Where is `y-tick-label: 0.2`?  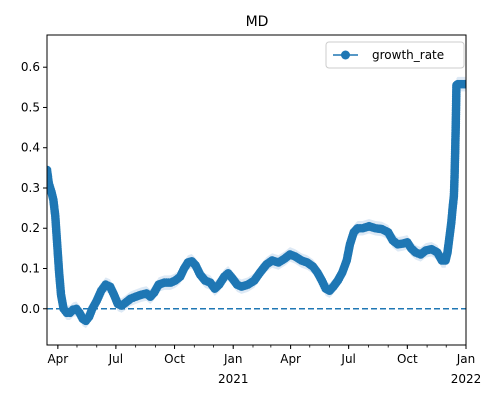 y-tick-label: 0.2 is located at coordinates (30, 228).